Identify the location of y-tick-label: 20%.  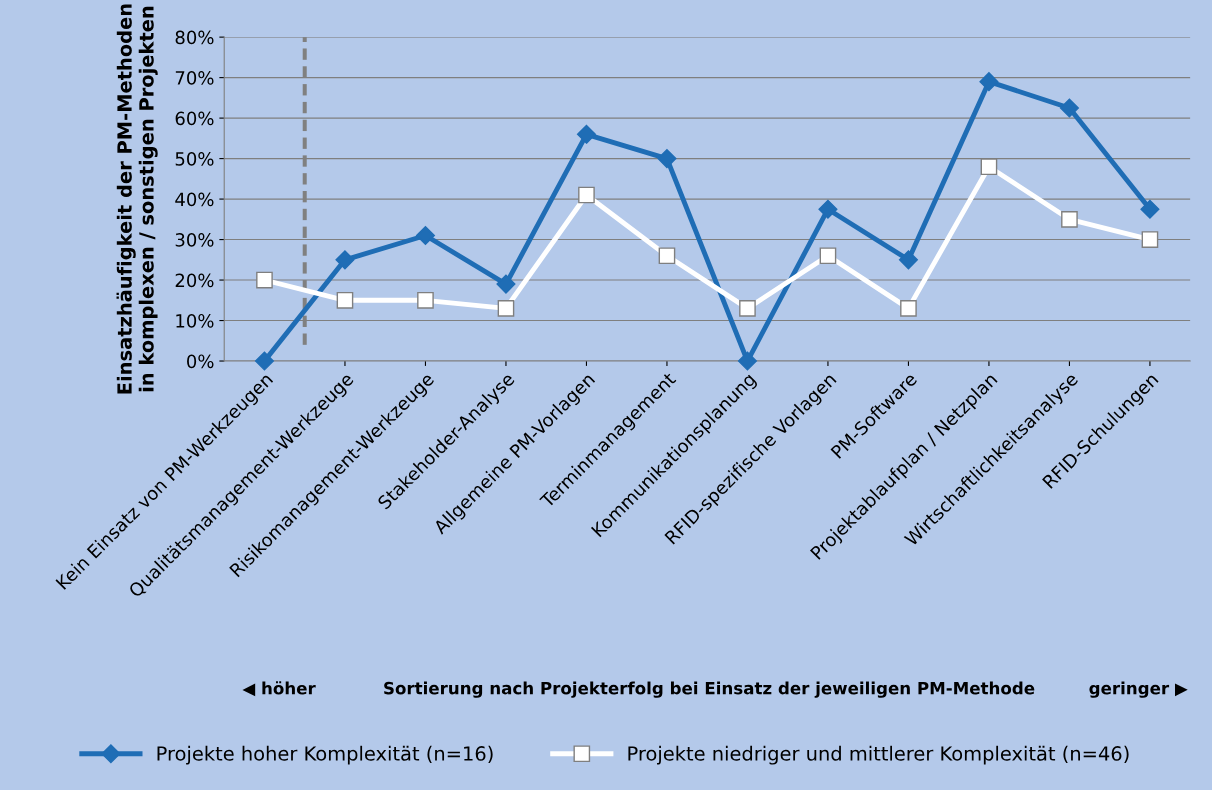
(194, 280).